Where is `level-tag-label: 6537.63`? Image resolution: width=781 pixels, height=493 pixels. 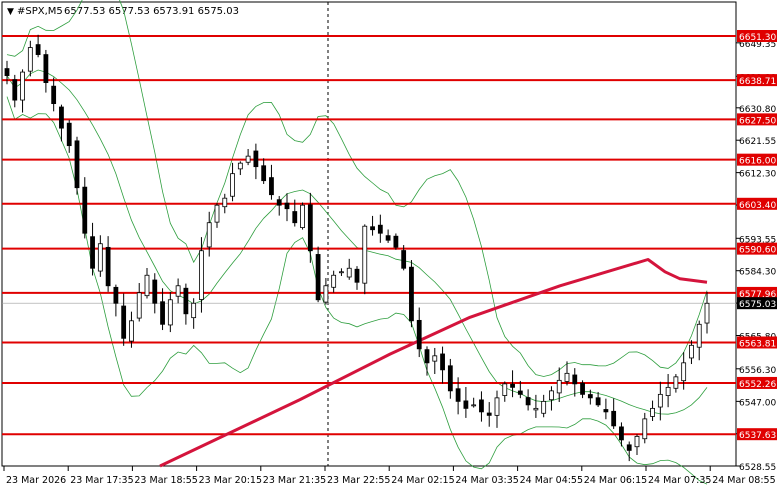
level-tag-label: 6537.63 is located at coordinates (757, 436).